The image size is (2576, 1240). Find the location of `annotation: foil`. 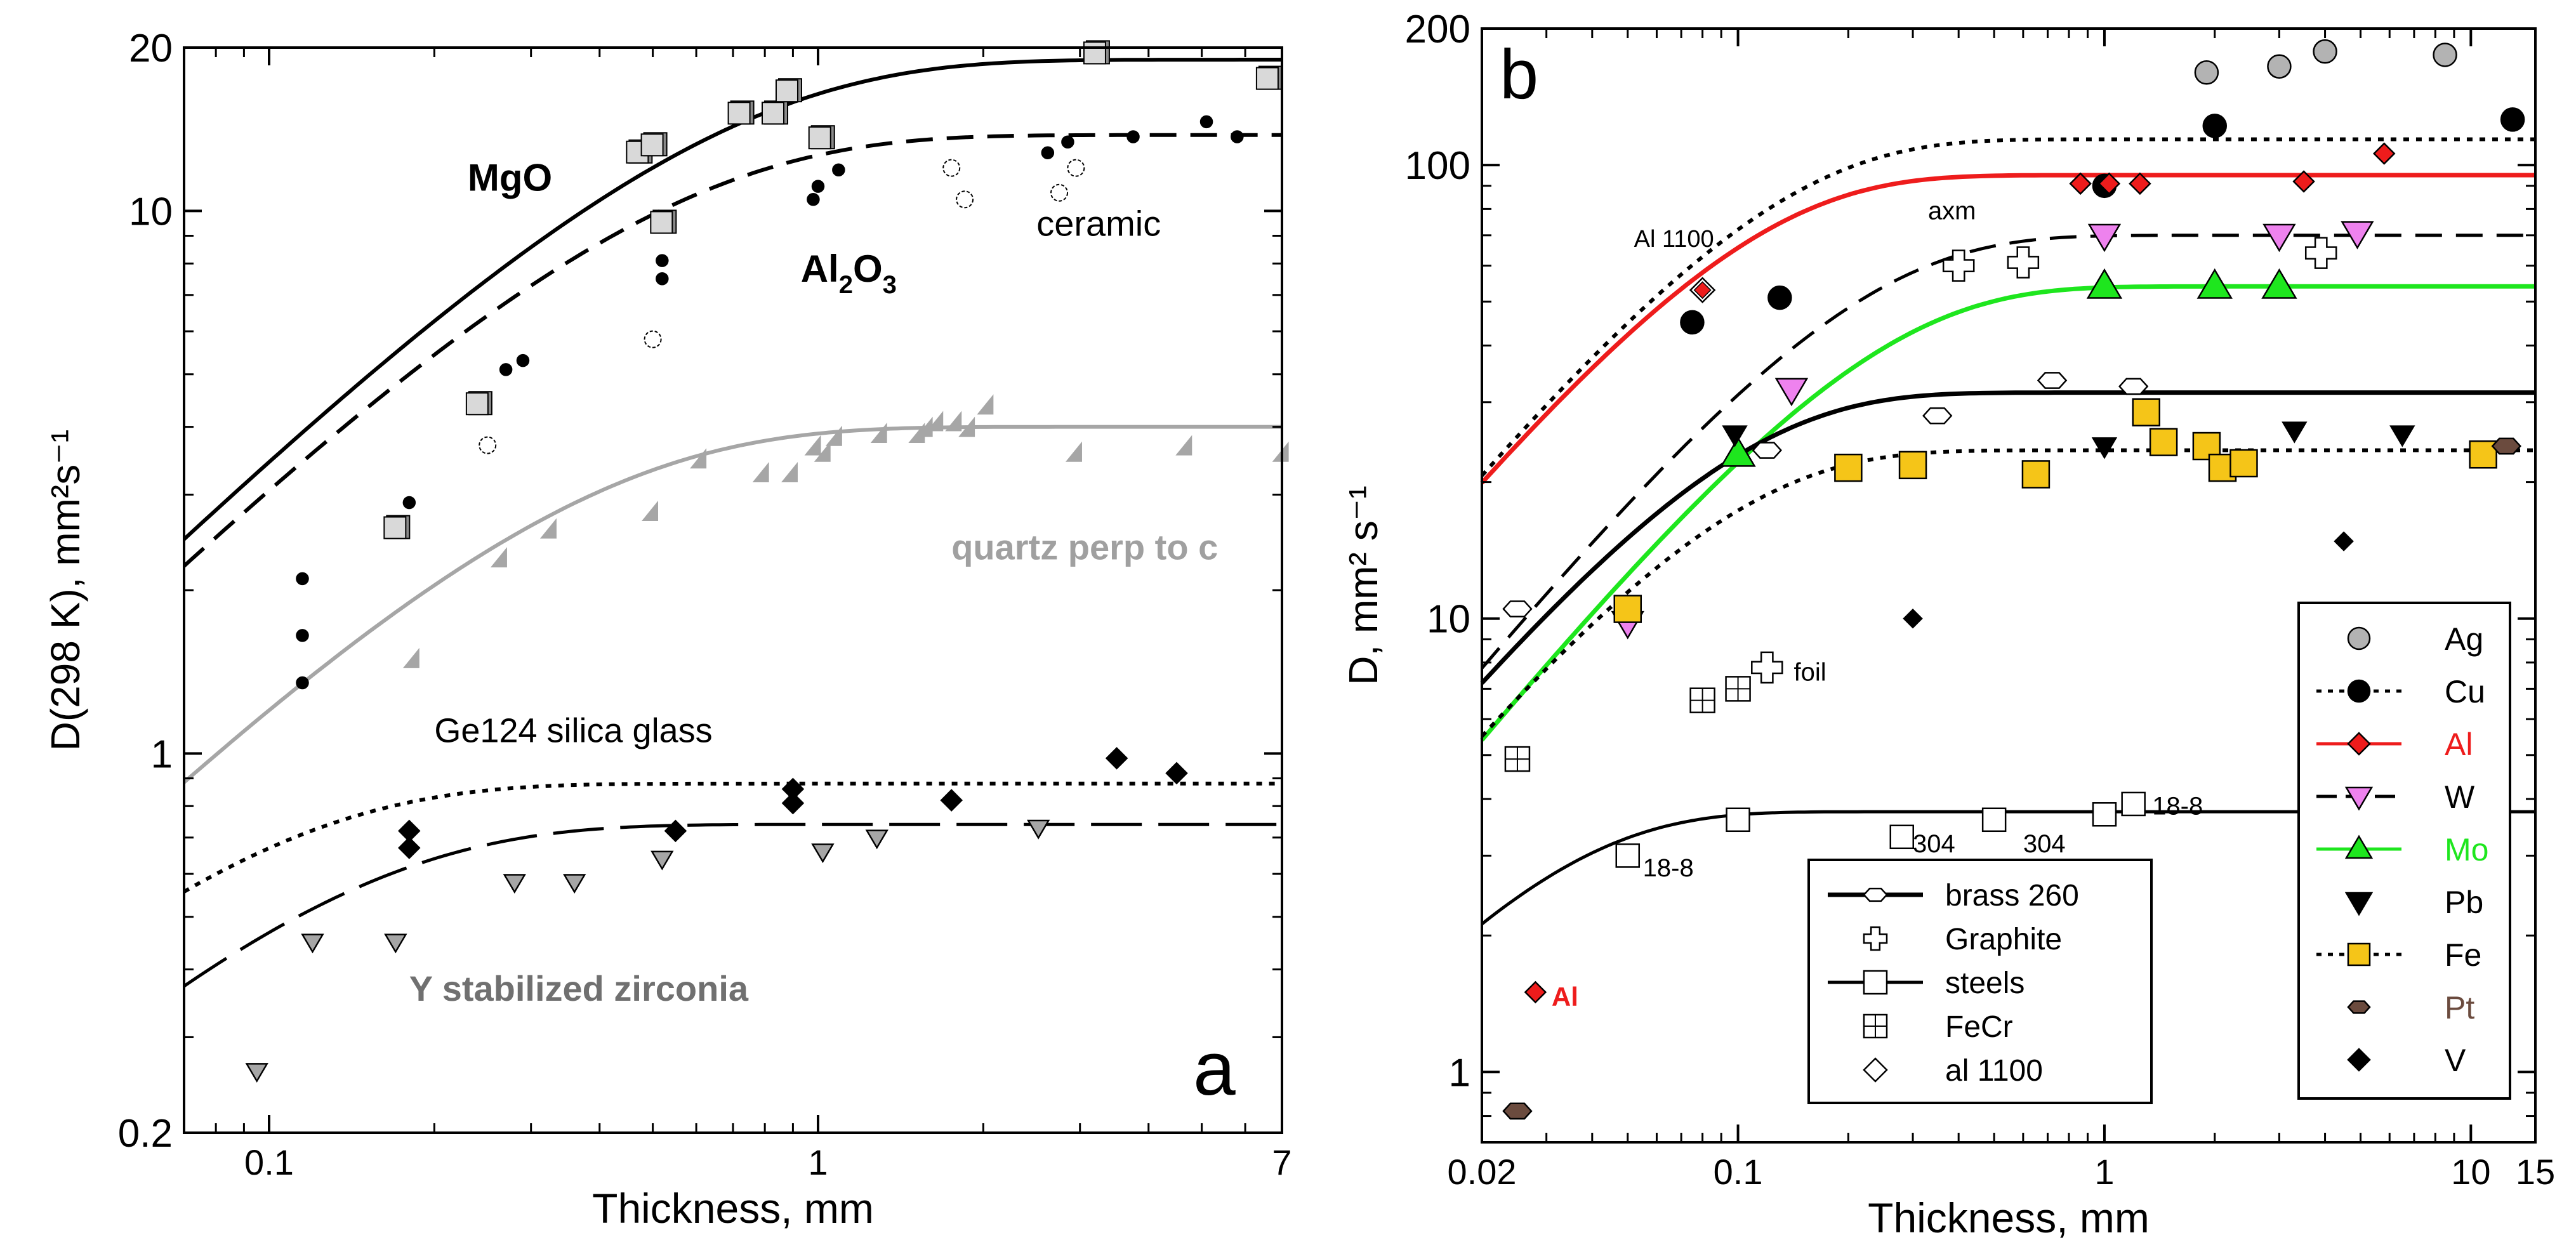

annotation: foil is located at coordinates (1809, 672).